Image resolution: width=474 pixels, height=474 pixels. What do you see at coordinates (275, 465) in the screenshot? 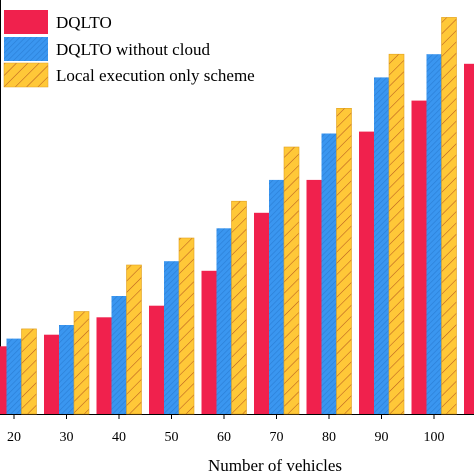
I see `x-axis-label: Number of vehicles` at bounding box center [275, 465].